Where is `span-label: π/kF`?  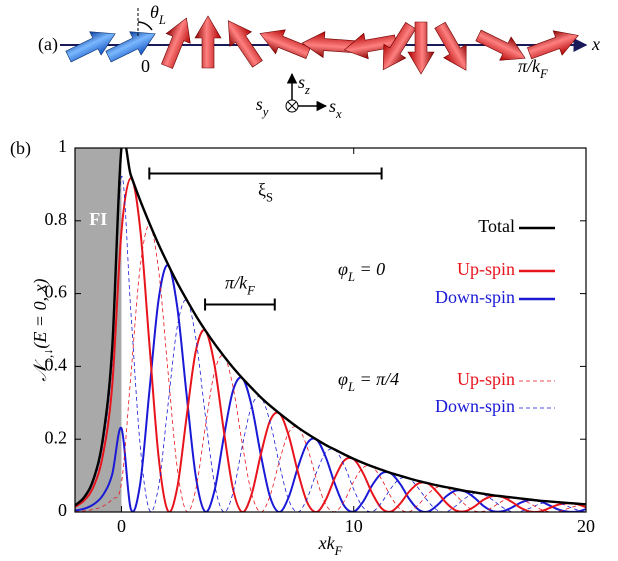 span-label: π/kF is located at coordinates (240, 285).